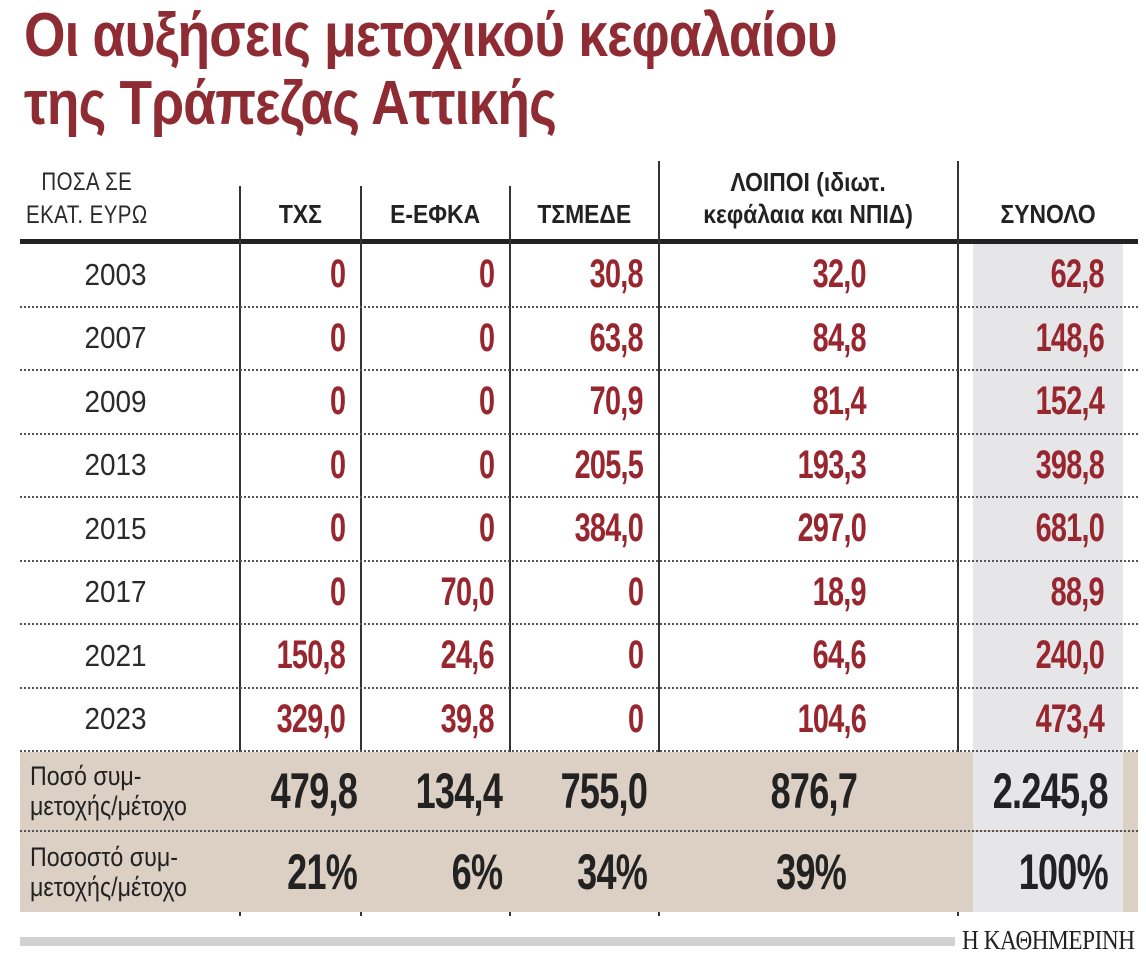 The width and height of the screenshot is (1146, 963). Describe the element at coordinates (612, 872) in the screenshot. I see `tsmede-summary: 34%` at that location.